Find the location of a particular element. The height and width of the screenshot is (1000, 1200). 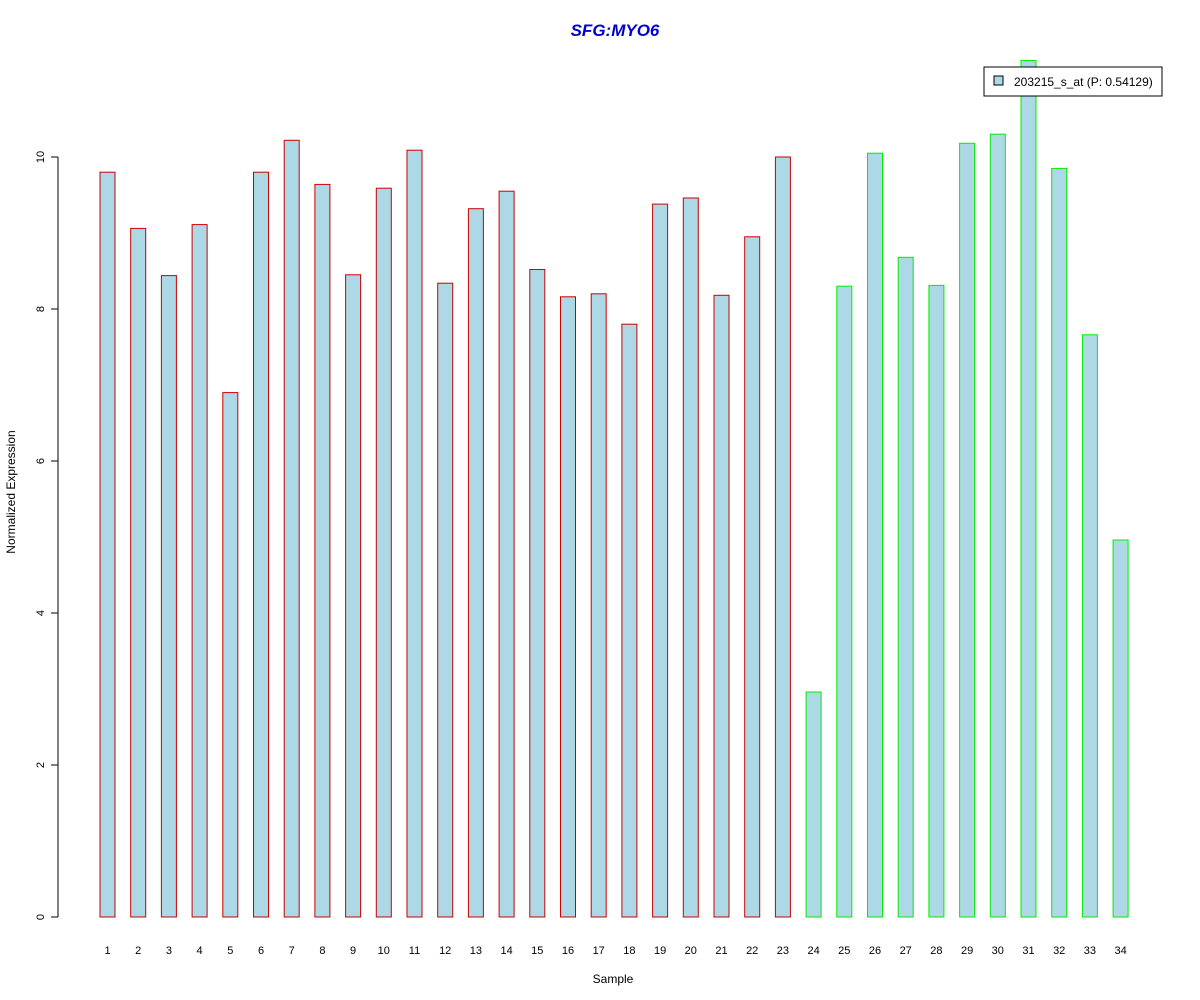

x-tick-label: 20 is located at coordinates (691, 951).